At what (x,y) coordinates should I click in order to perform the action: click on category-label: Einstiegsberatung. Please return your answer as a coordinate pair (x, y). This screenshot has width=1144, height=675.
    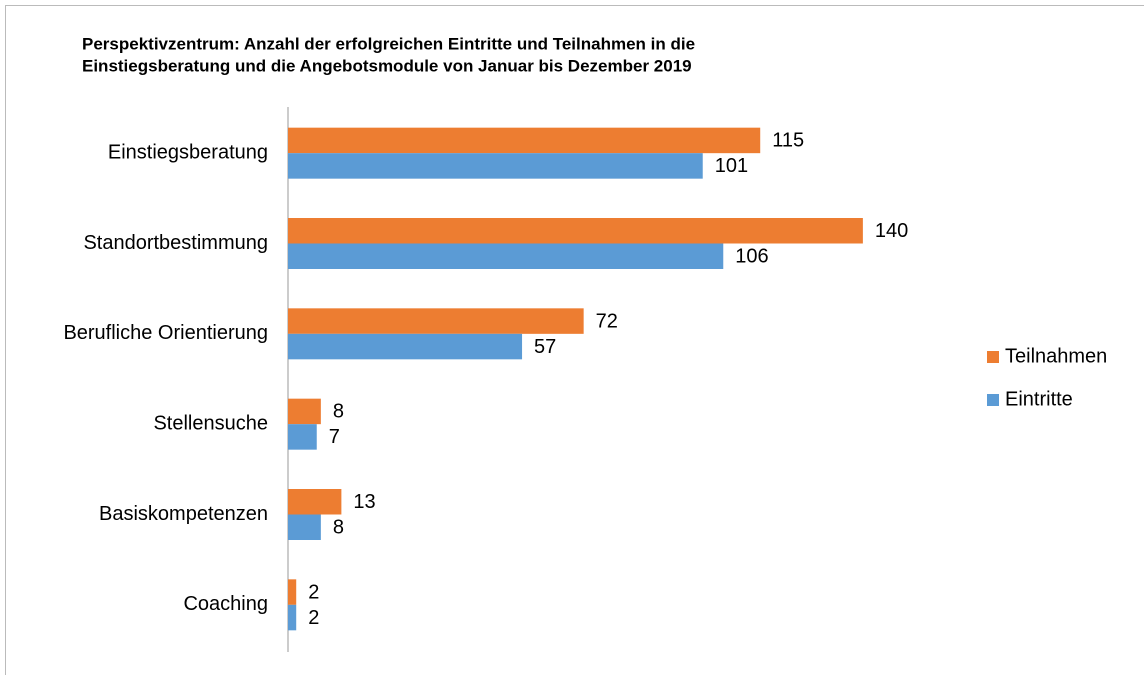
    Looking at the image, I should click on (188, 152).